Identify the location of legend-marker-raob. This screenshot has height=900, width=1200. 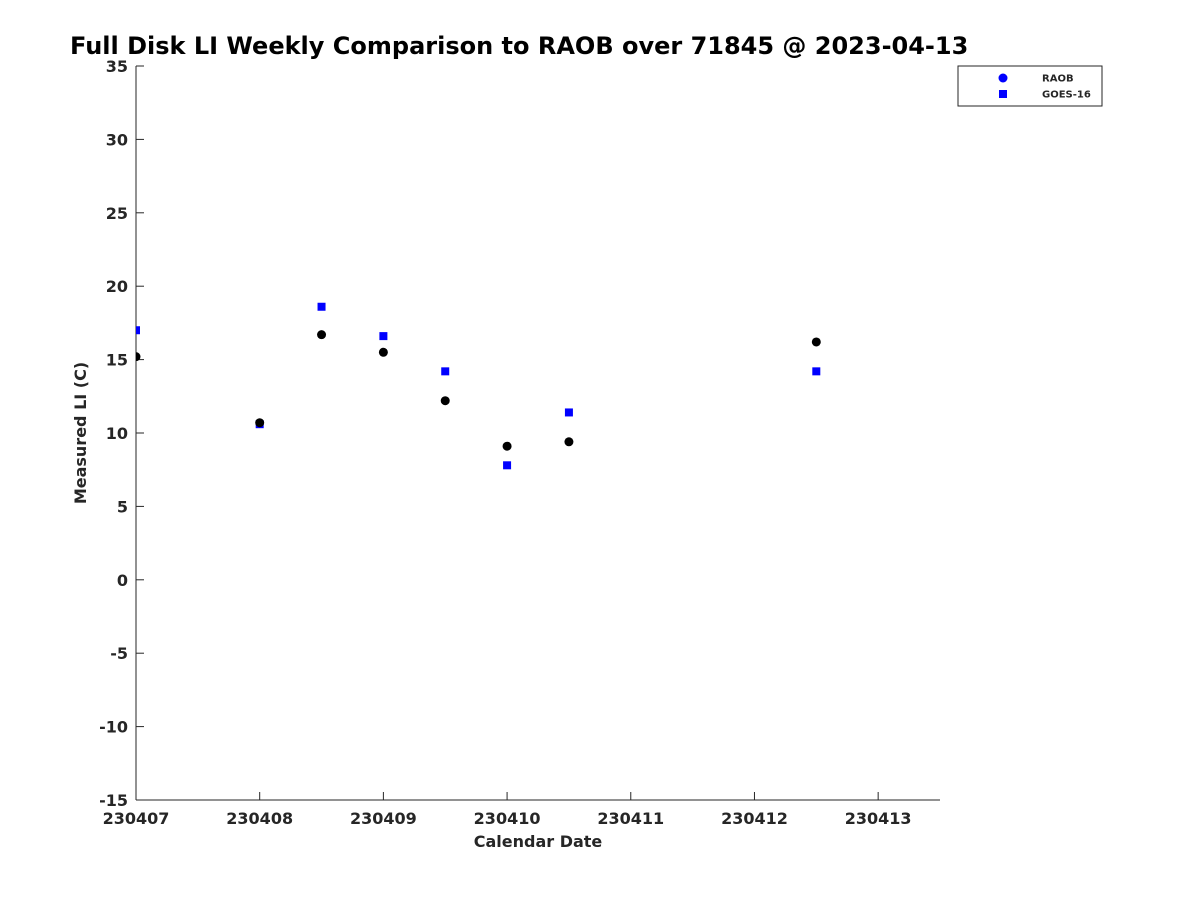
(1003, 78).